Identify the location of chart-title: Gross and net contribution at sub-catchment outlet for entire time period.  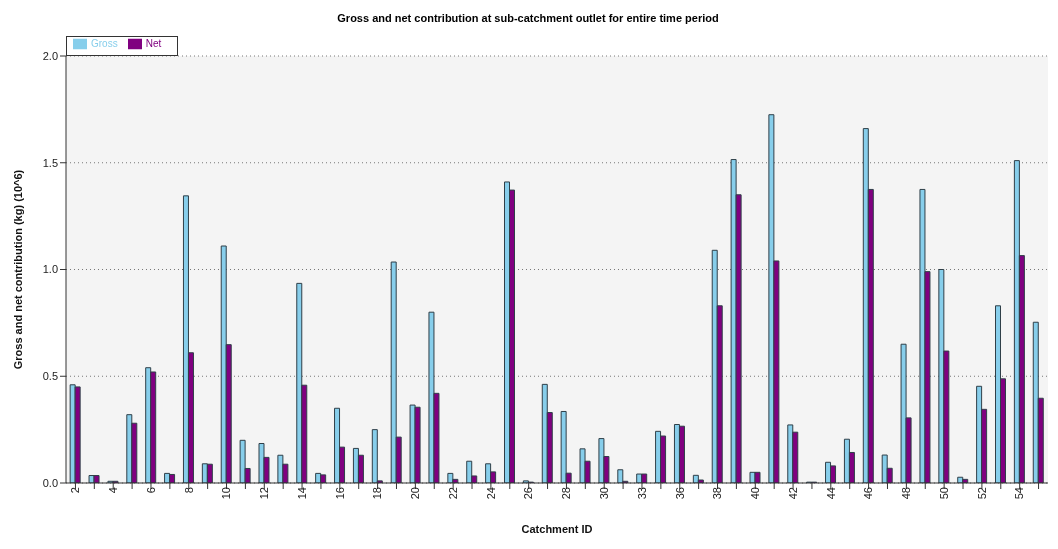
(528, 18).